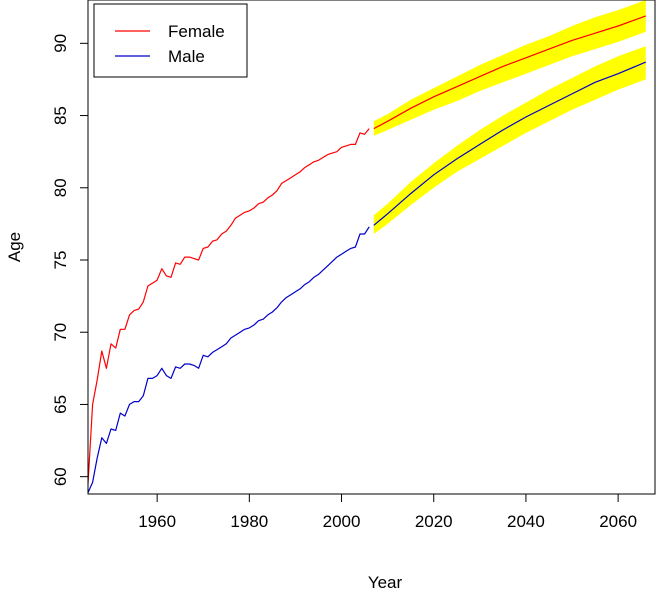 Image resolution: width=662 pixels, height=597 pixels. I want to click on male-forecast-band, so click(509, 140).